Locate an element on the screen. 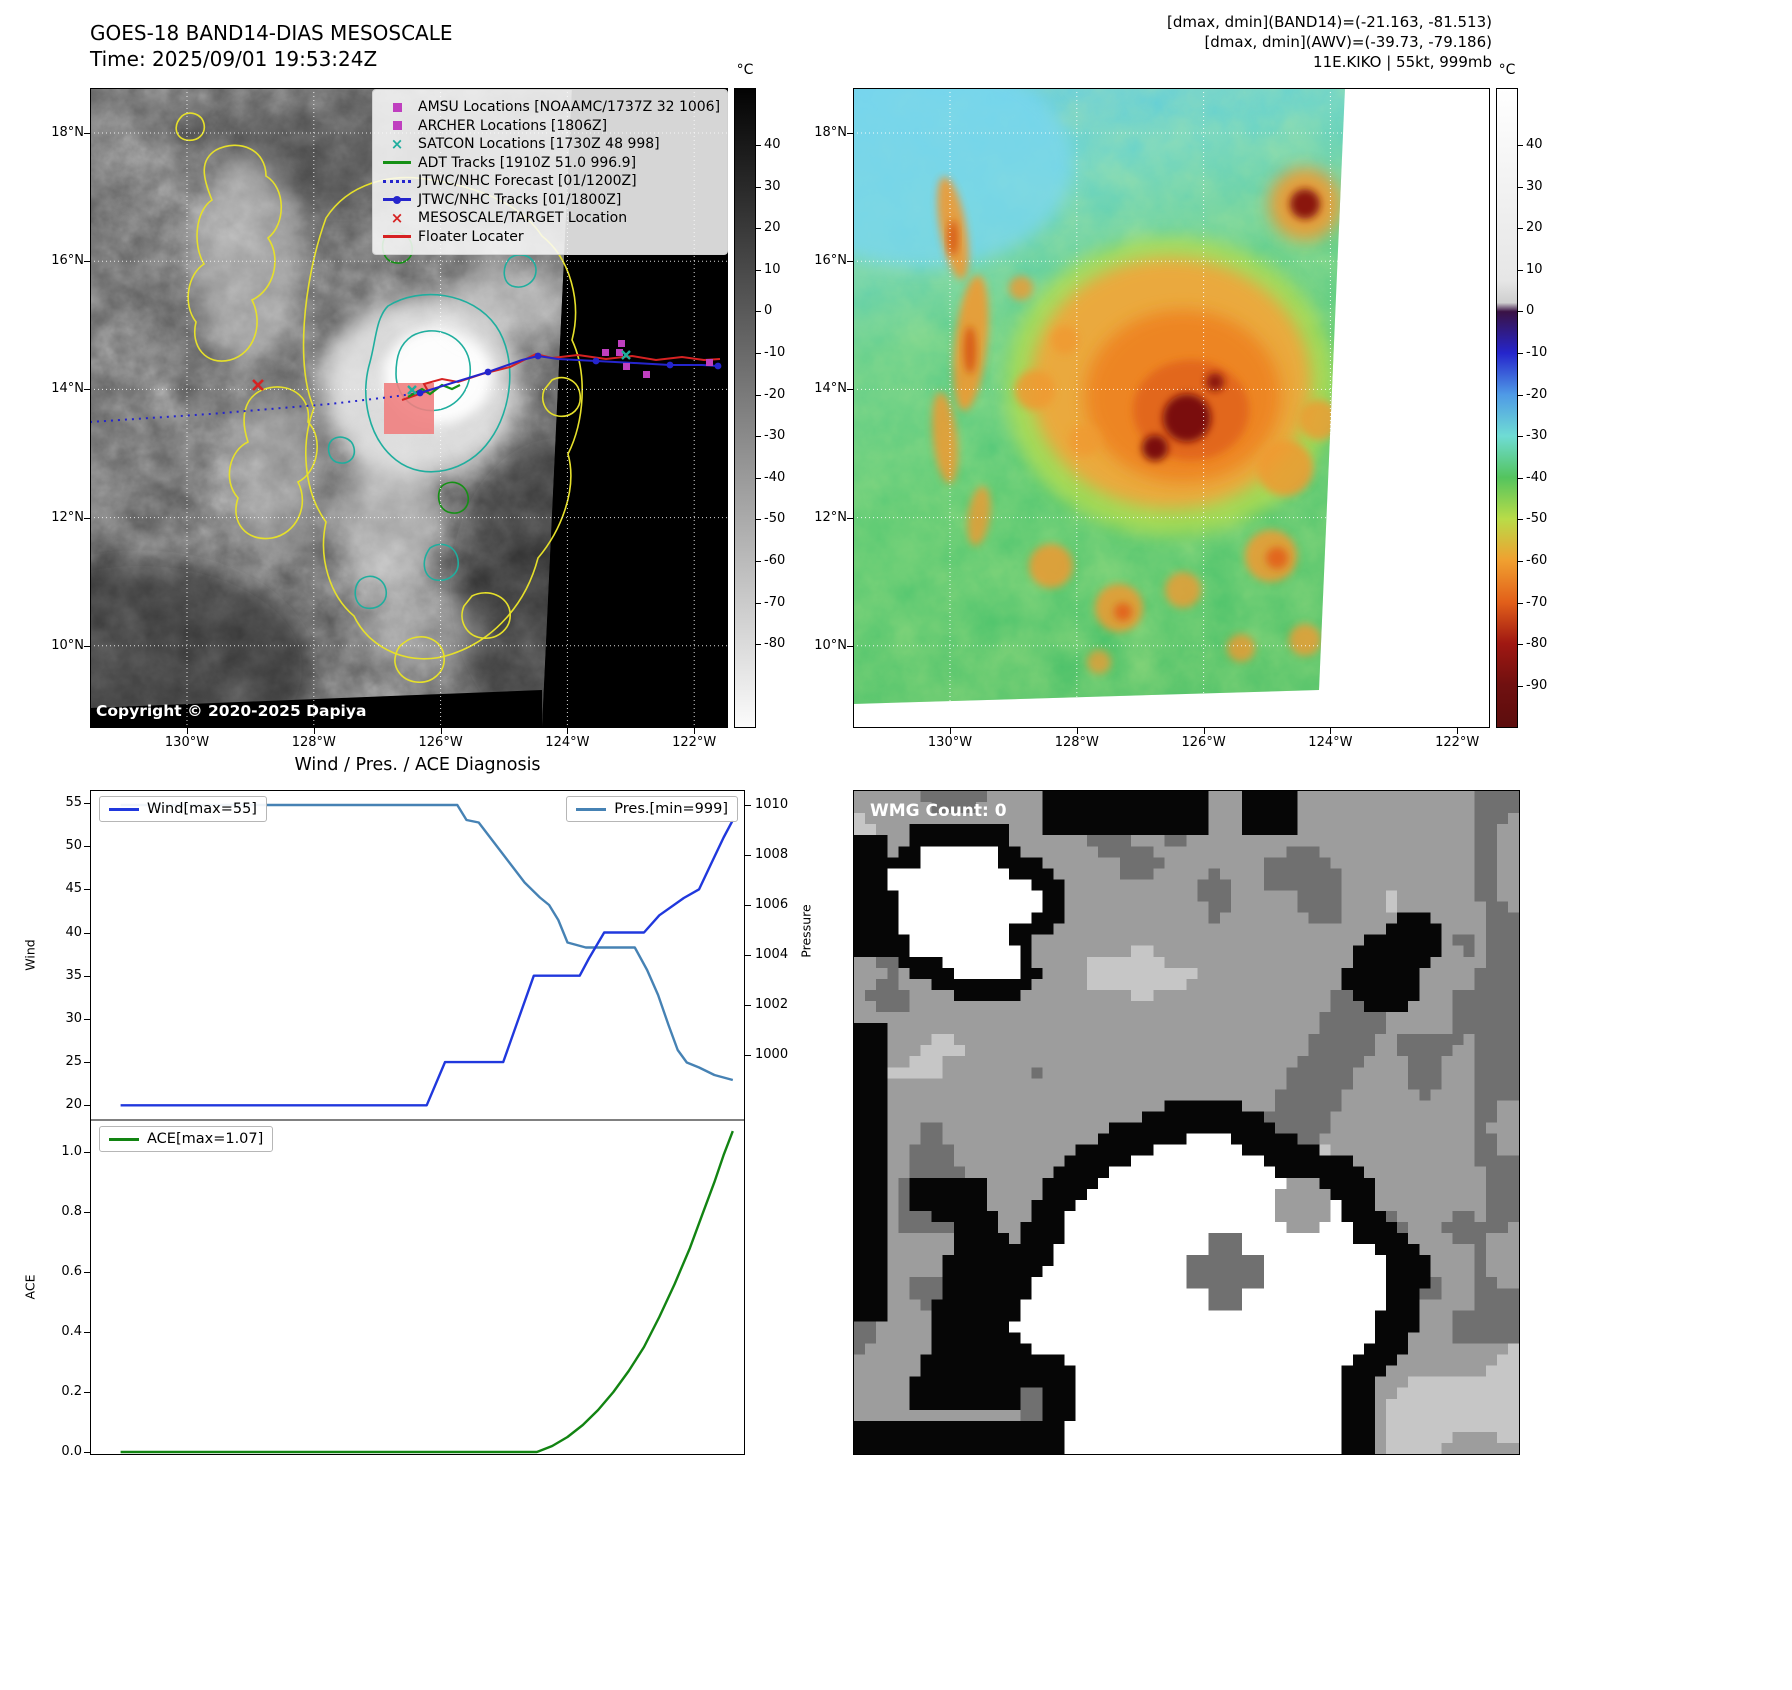 This screenshot has width=1792, height=1690. band14-colorbar-unit: °C is located at coordinates (745, 70).